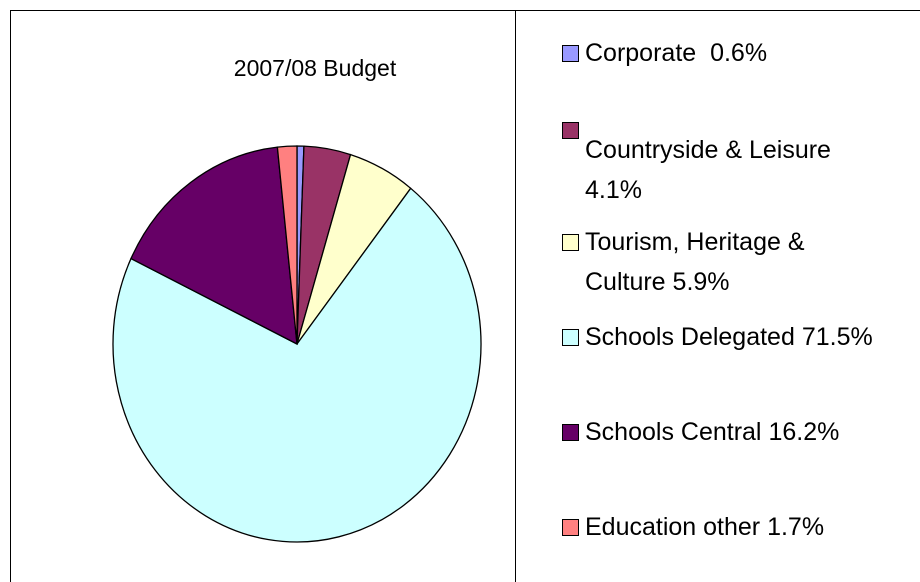  Describe the element at coordinates (708, 150) in the screenshot. I see `legend-label: Countryside & Leisure` at that location.